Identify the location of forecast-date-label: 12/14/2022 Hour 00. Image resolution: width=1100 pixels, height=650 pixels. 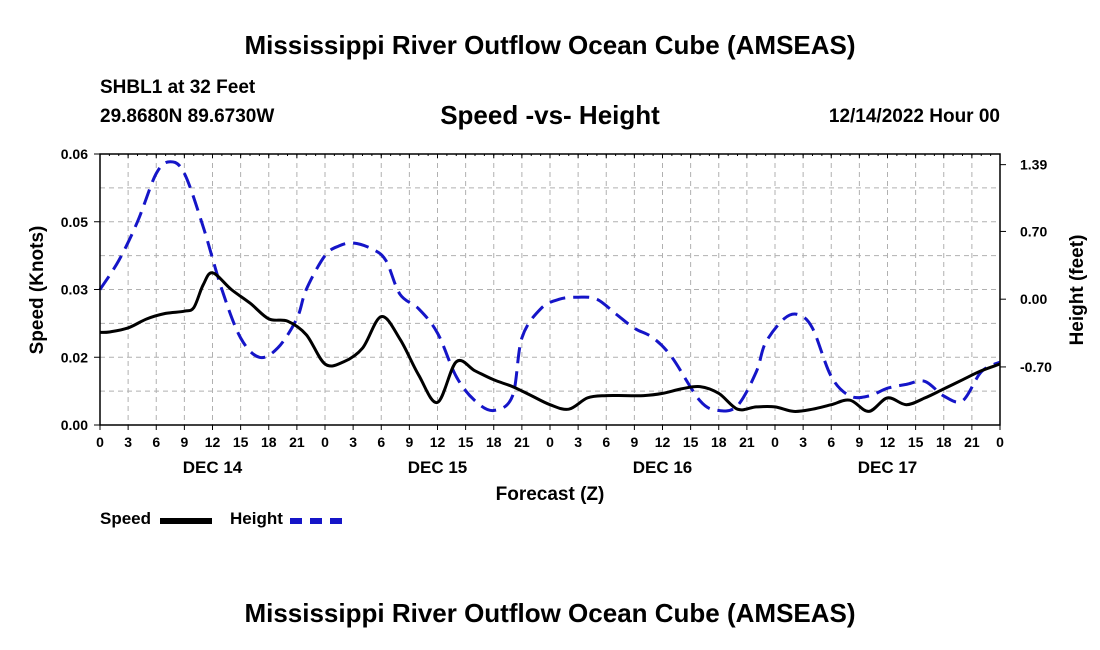
(914, 116).